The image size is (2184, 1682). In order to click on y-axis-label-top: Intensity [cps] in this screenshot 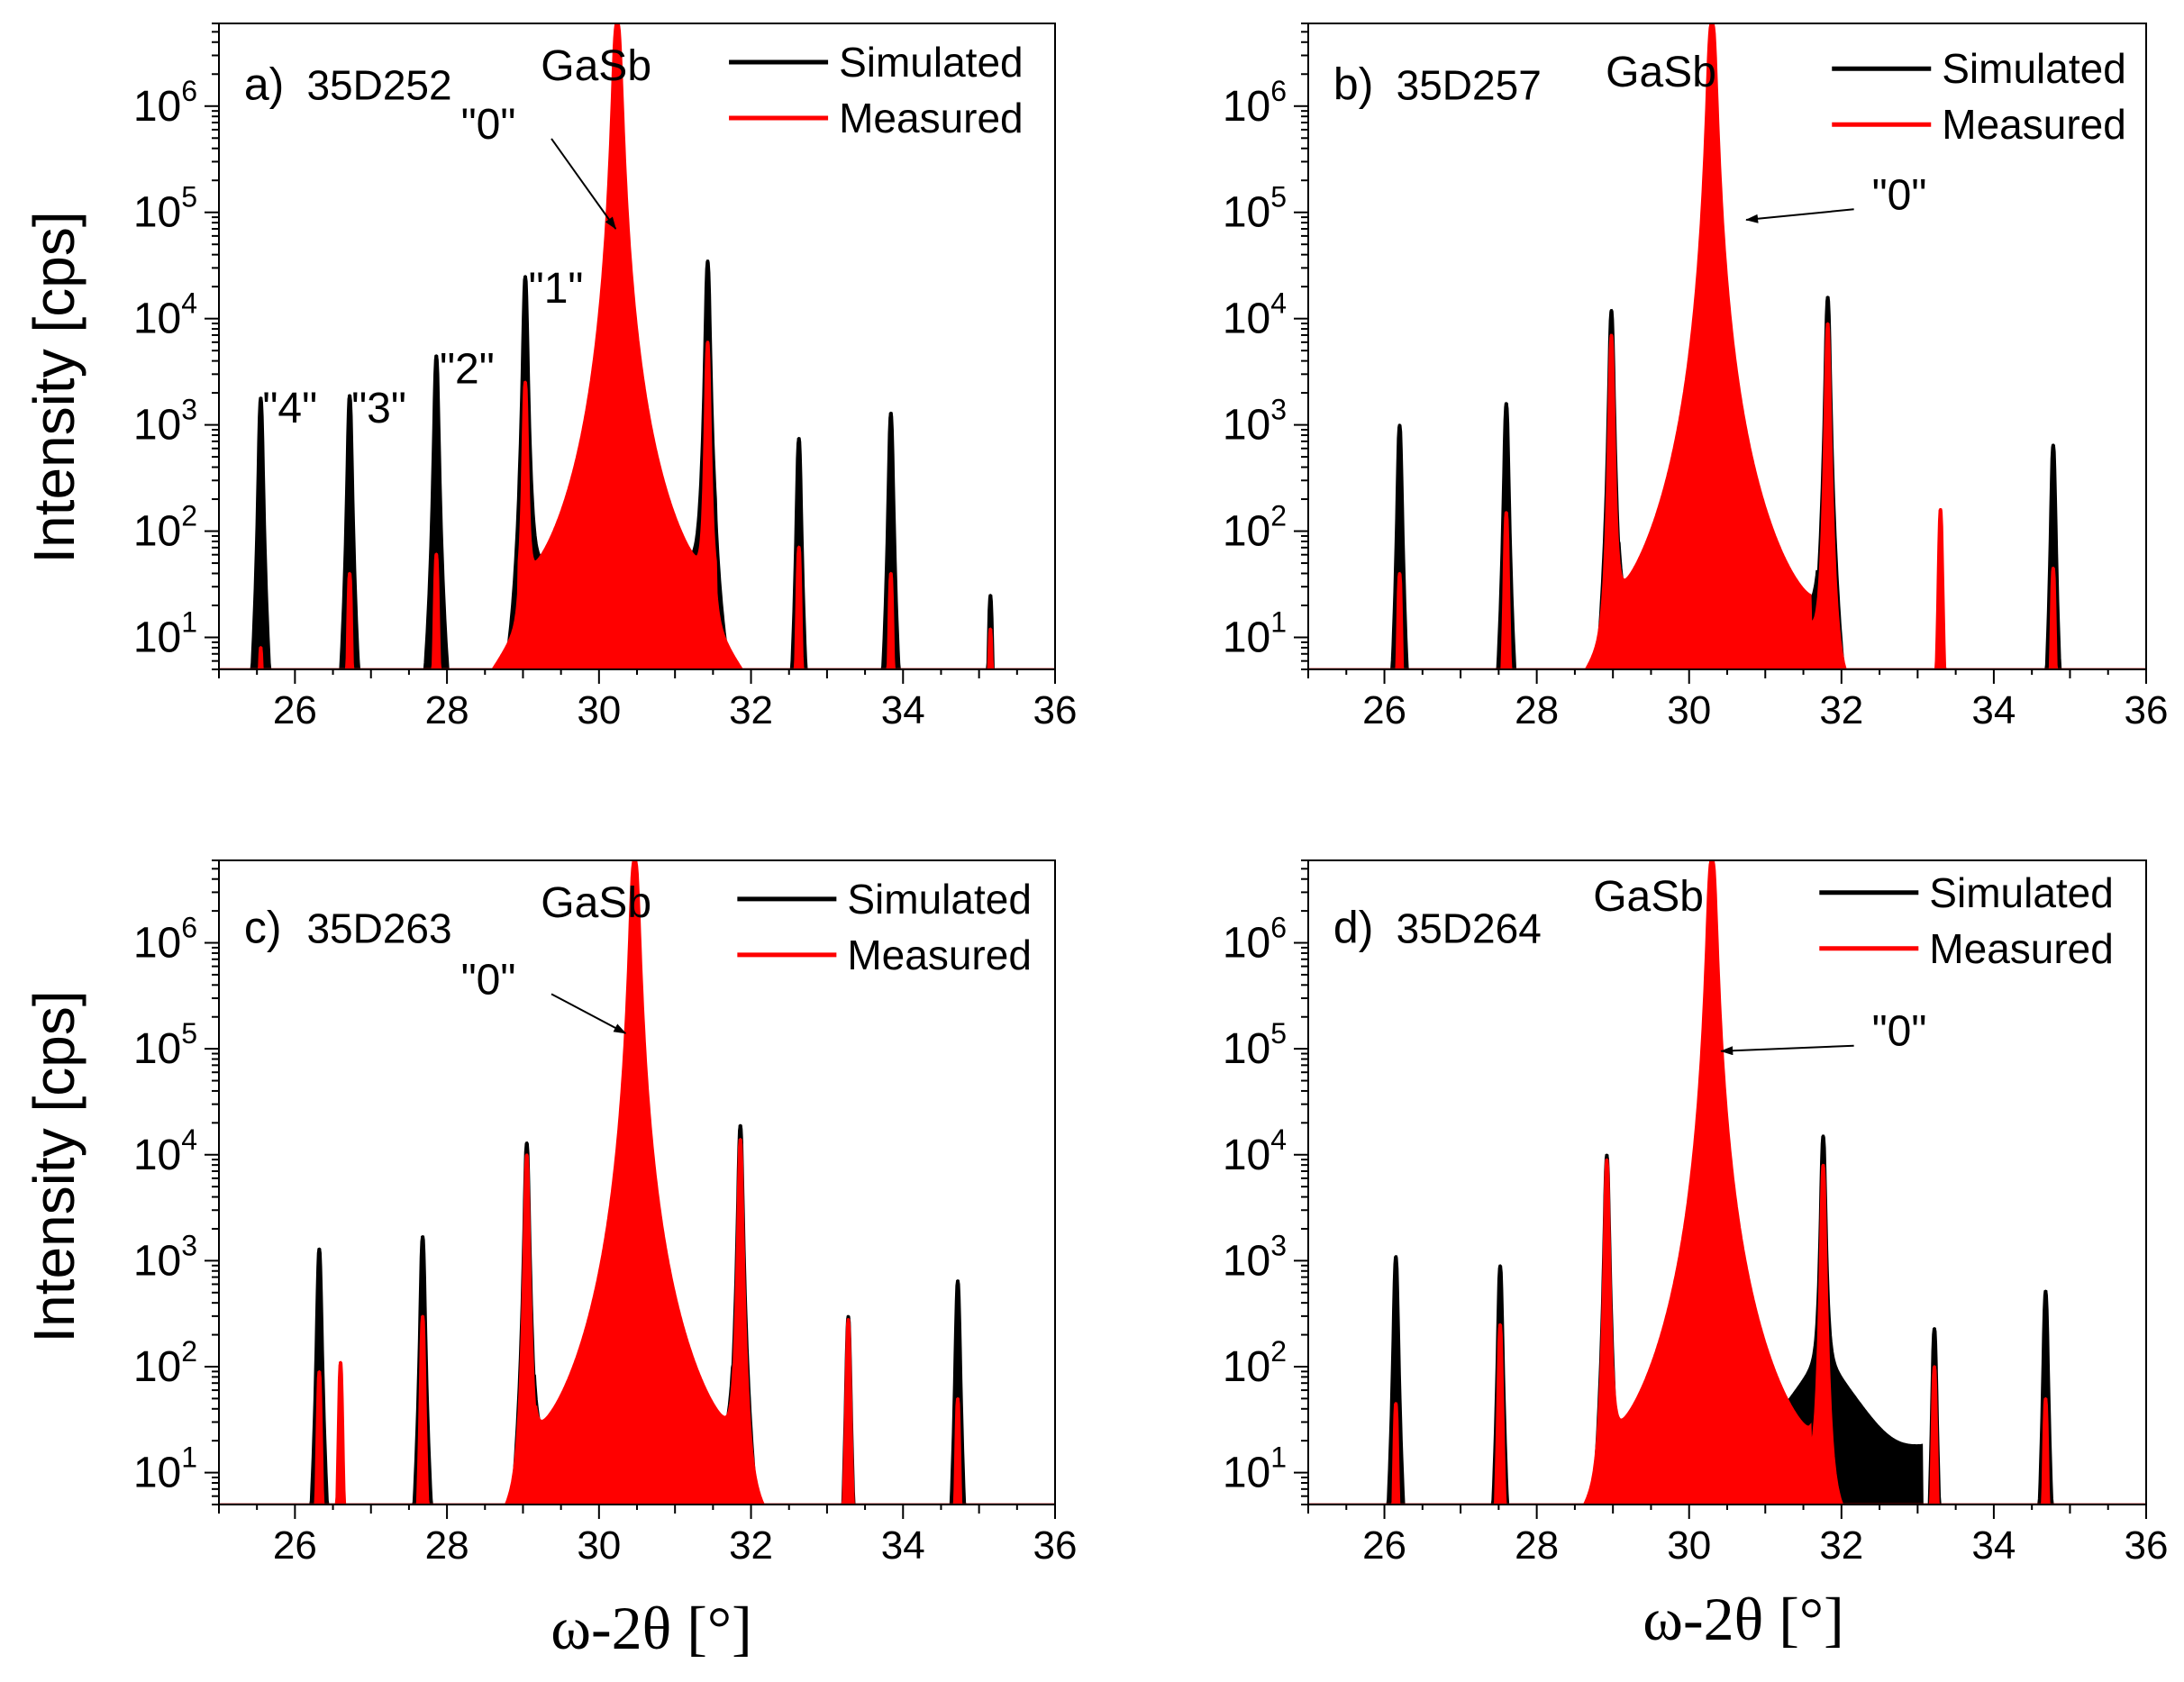, I will do `click(54, 387)`.